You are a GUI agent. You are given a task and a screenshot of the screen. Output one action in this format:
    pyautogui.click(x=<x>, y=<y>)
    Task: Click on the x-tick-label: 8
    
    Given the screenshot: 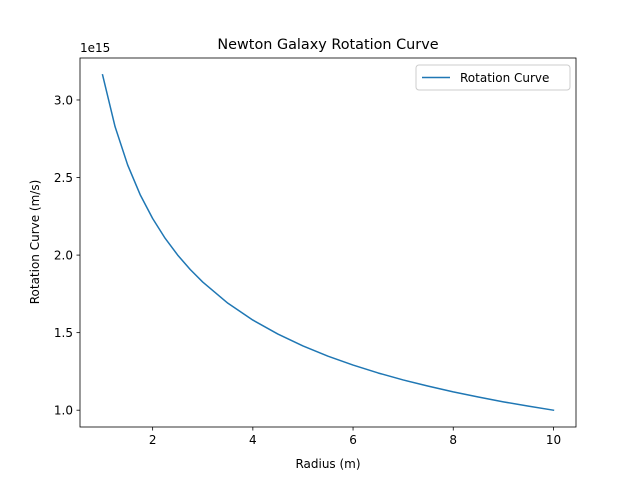 What is the action you would take?
    pyautogui.click(x=453, y=440)
    